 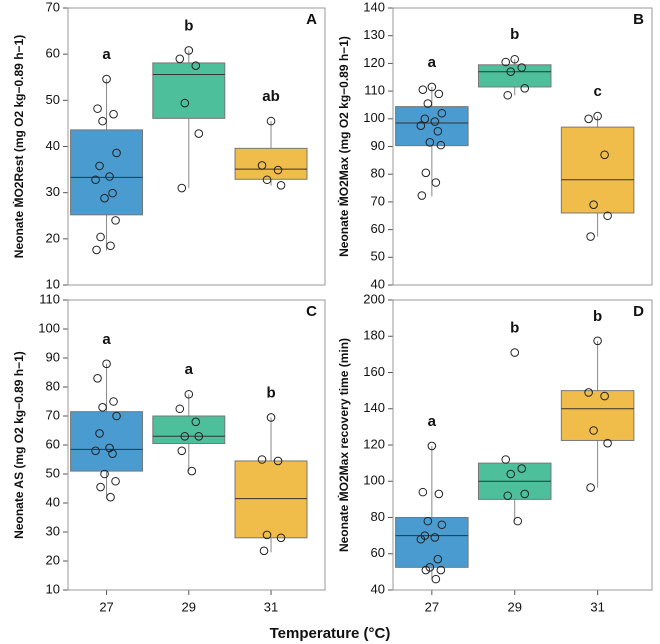 I want to click on panel-letter: A, so click(x=311, y=19).